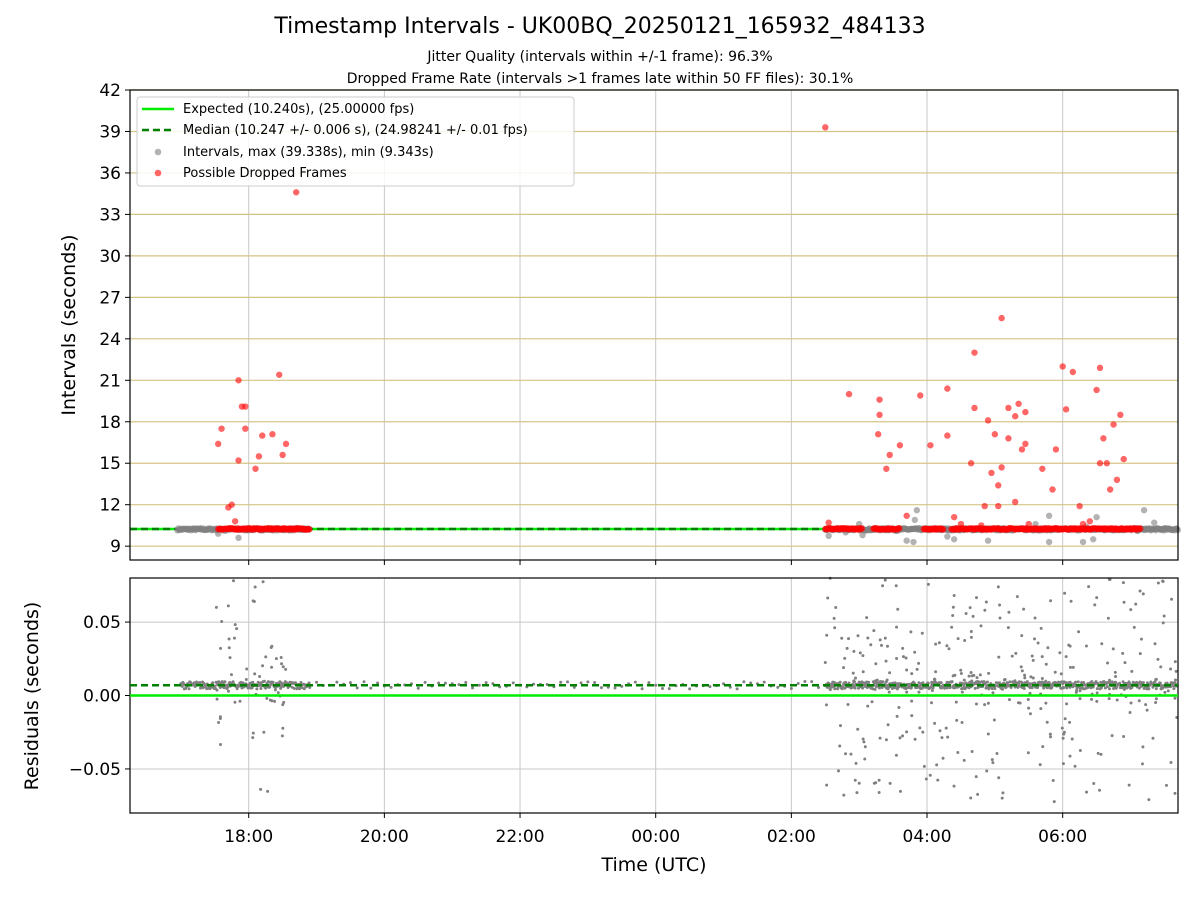 The width and height of the screenshot is (1200, 900). Describe the element at coordinates (110, 257) in the screenshot. I see `top-y-tick-label: 30` at that location.